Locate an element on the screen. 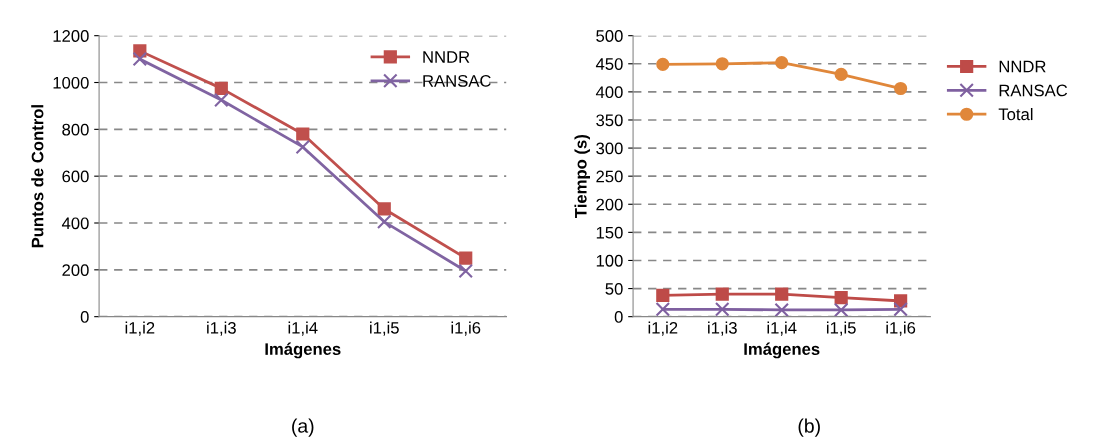 This screenshot has height=446, width=1101. y-tick-label: 800 is located at coordinates (75, 129).